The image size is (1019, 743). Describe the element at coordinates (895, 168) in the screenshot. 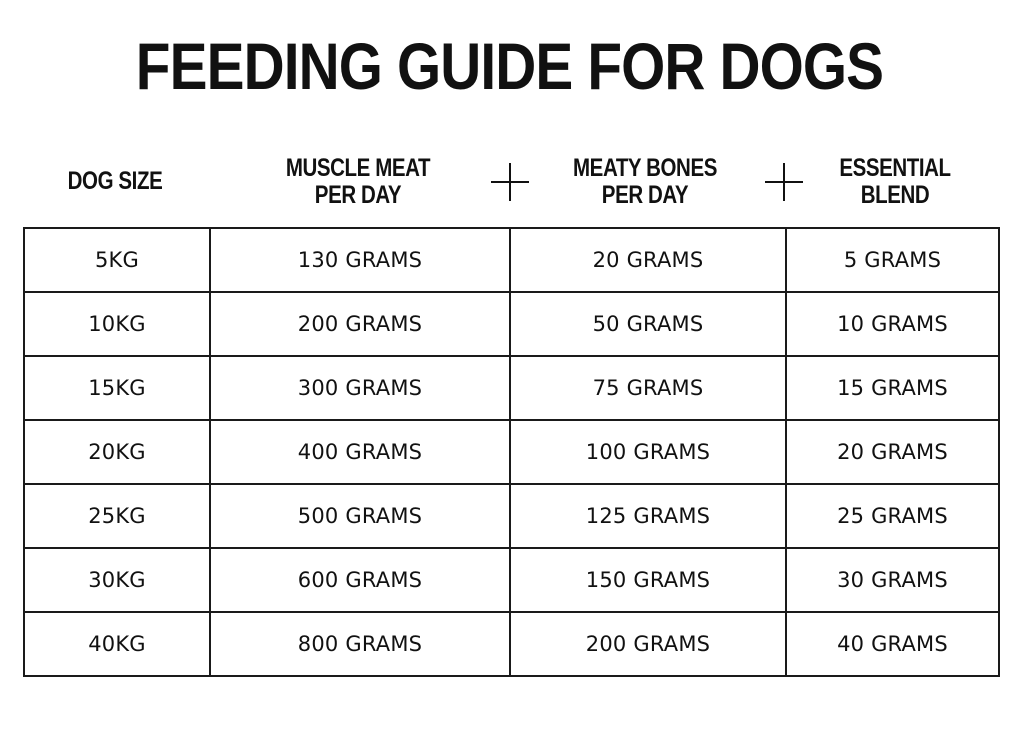

I see `header-essential-blend-line-1: ESSENTIAL` at that location.